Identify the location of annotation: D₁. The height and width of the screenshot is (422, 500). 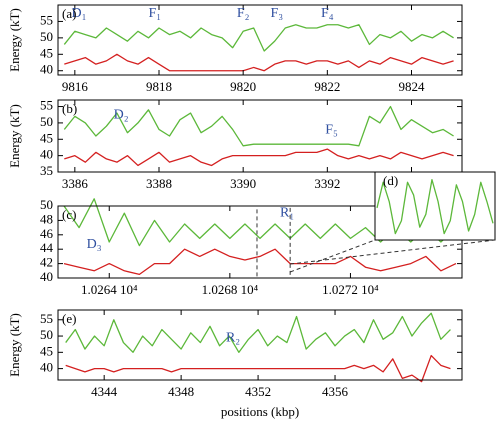
(79, 13).